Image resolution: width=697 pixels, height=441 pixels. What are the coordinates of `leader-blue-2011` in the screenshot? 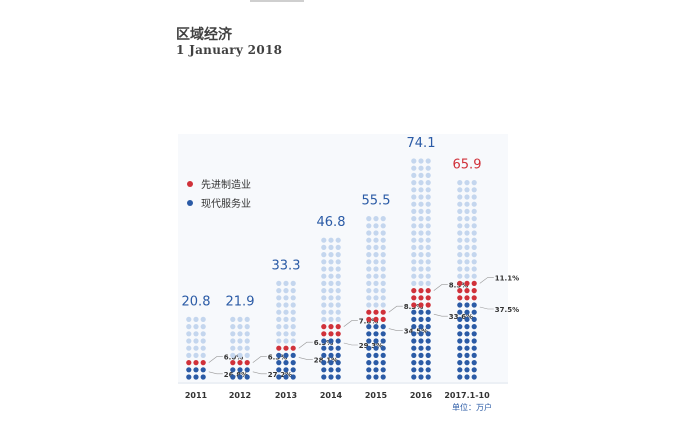 It's located at (215, 373).